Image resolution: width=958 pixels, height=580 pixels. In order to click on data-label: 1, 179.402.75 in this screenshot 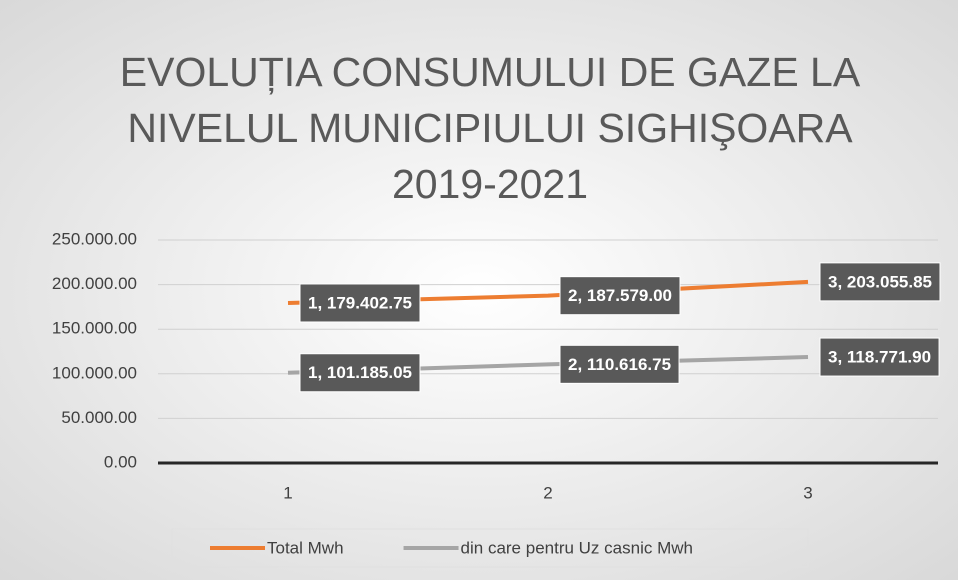, I will do `click(360, 302)`.